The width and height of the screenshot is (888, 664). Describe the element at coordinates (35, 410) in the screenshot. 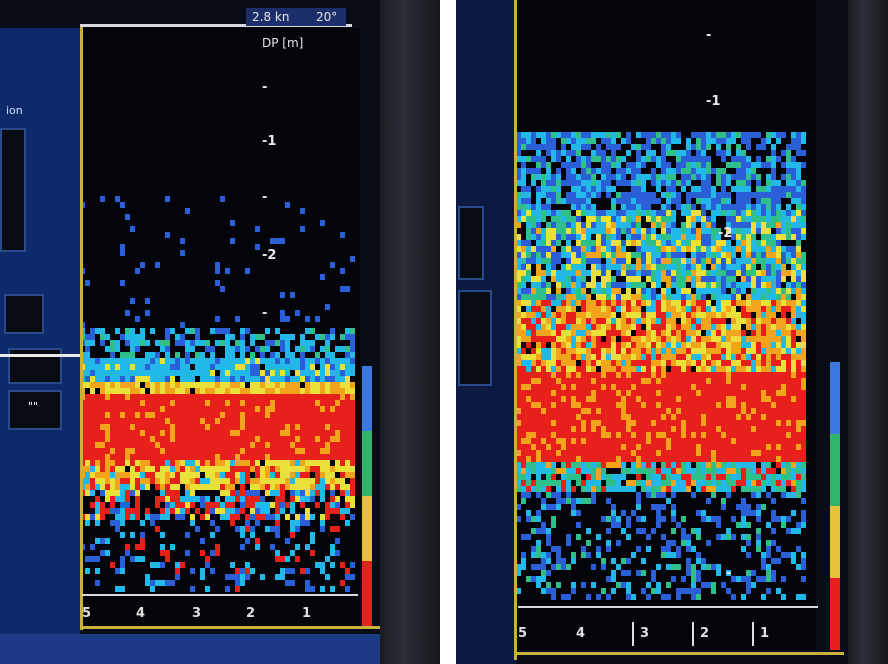

I see `side-button: ""` at that location.